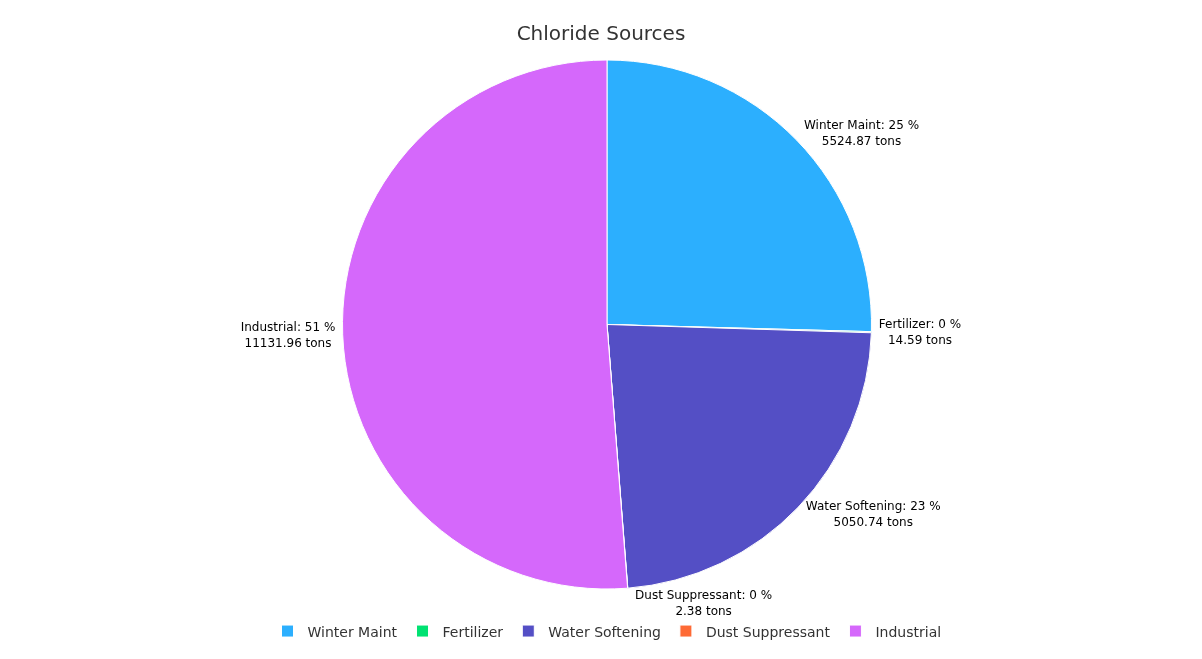  Describe the element at coordinates (861, 133) in the screenshot. I see `data-label: Winter Maint: 25 % 5524.87 tons` at that location.